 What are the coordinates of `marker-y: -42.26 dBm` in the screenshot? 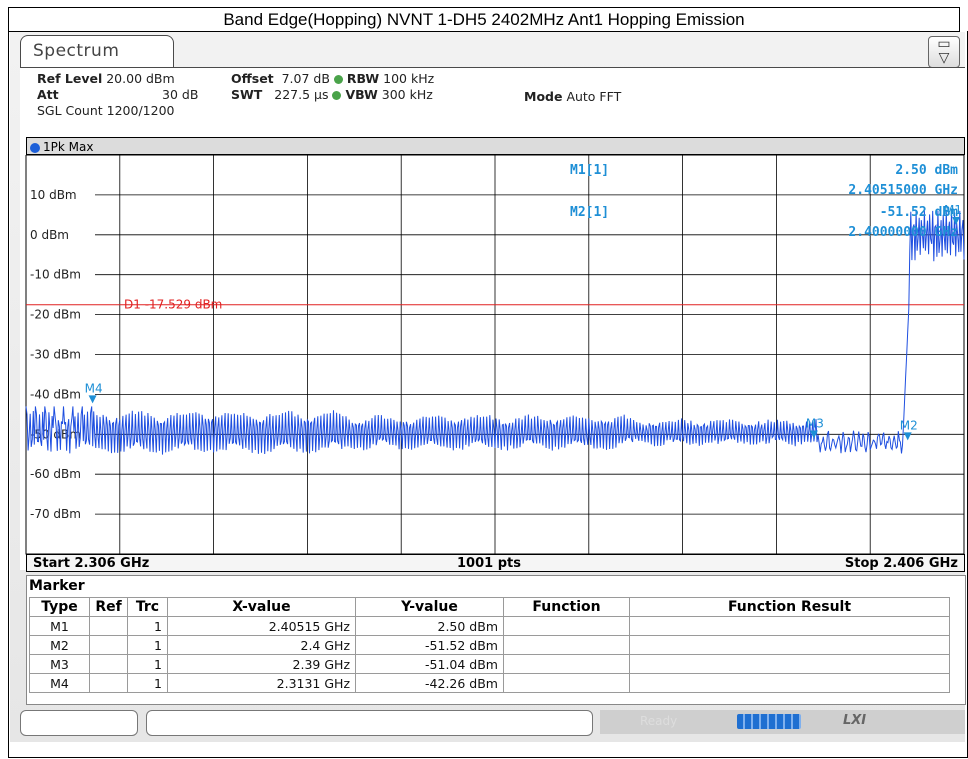 It's located at (429, 683).